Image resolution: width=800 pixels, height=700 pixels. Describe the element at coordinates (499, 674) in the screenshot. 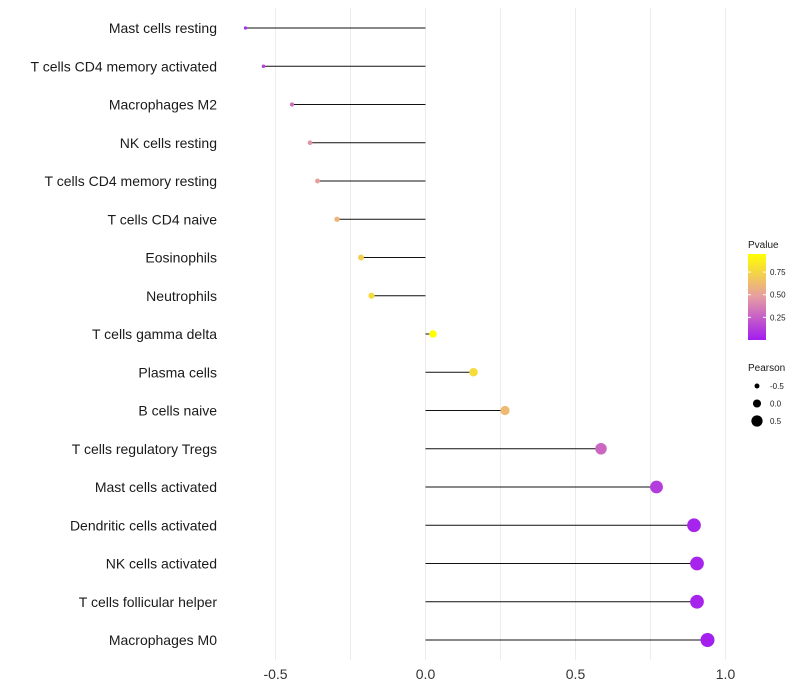

I see `x-axis-ticks: -0.5 0.0 0.5 1.0` at that location.